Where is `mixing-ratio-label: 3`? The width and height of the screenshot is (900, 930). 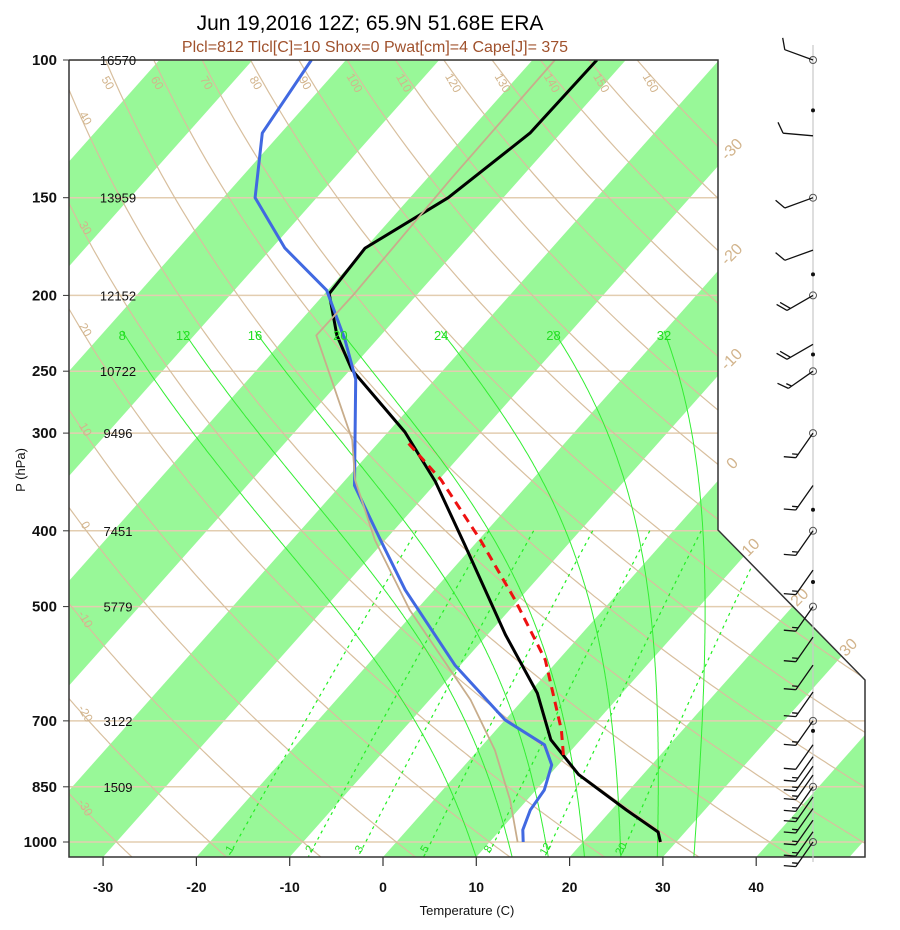 mixing-ratio-label: 3 is located at coordinates (359, 849).